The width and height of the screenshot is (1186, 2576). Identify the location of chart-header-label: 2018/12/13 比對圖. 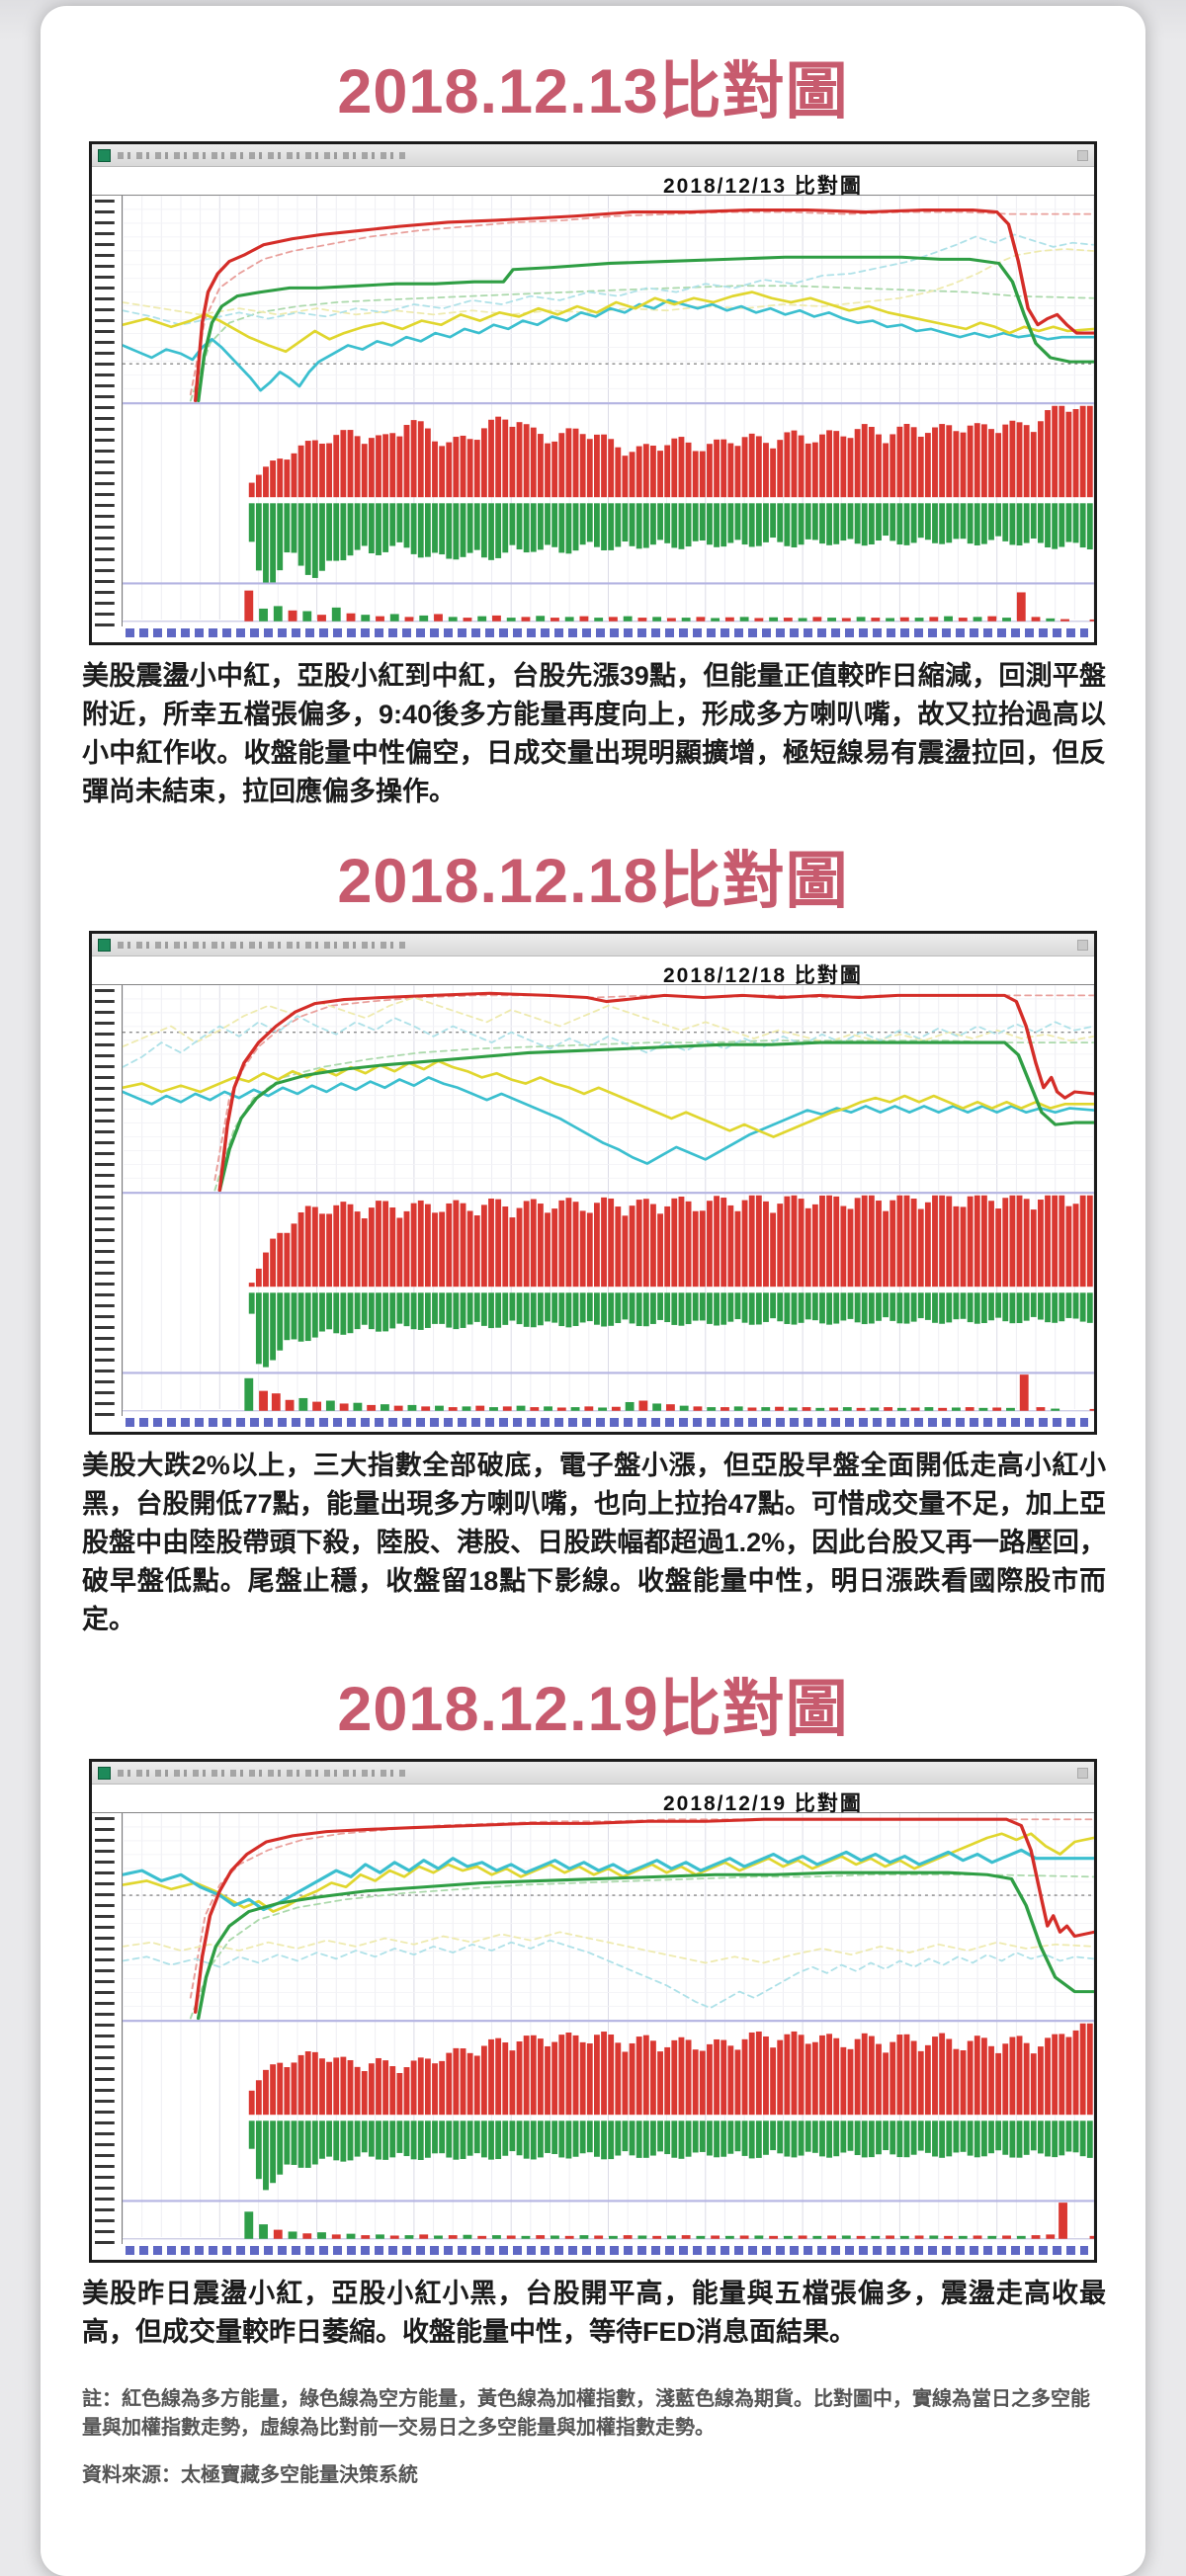
(762, 186).